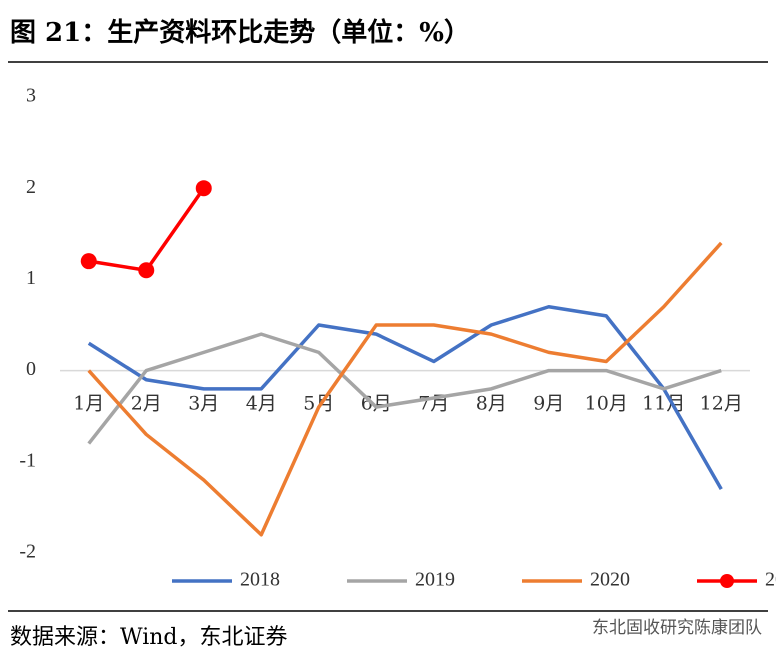 This screenshot has height=659, width=776. What do you see at coordinates (31, 369) in the screenshot?
I see `y-tick-label: 0` at bounding box center [31, 369].